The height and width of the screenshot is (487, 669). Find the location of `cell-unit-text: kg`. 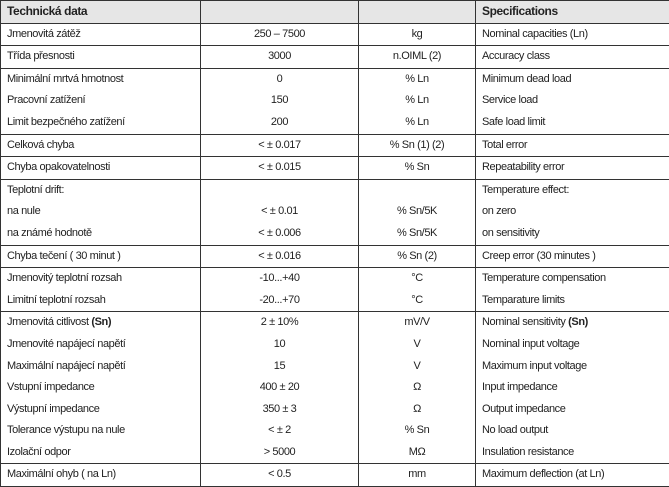

cell-unit-text: kg is located at coordinates (417, 34).